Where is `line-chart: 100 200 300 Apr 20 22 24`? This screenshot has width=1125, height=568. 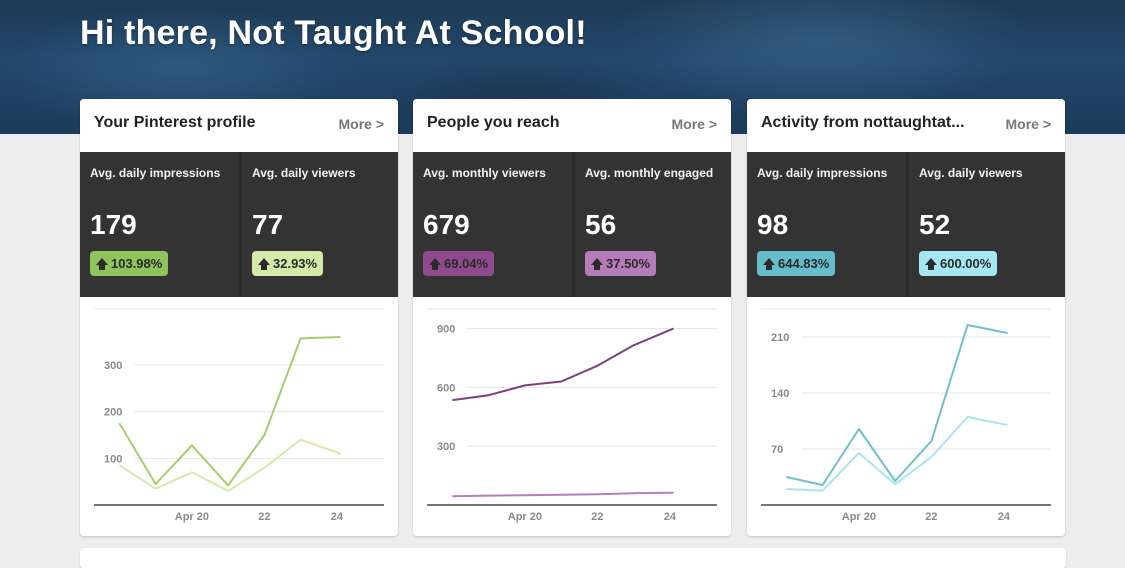
line-chart: 100 200 300 Apr 20 22 24 is located at coordinates (239, 416).